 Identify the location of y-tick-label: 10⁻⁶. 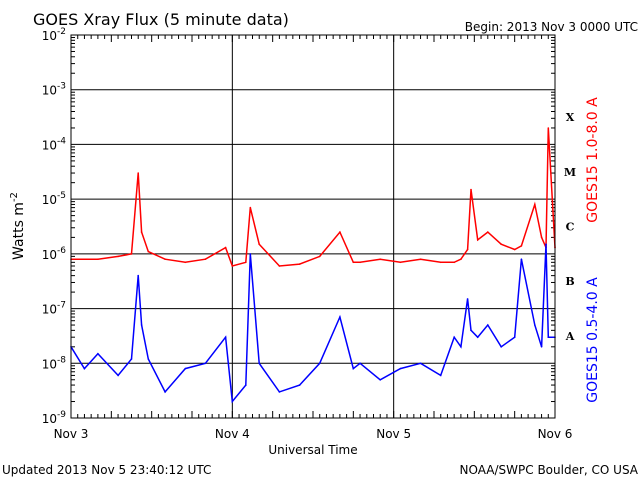
(54, 254).